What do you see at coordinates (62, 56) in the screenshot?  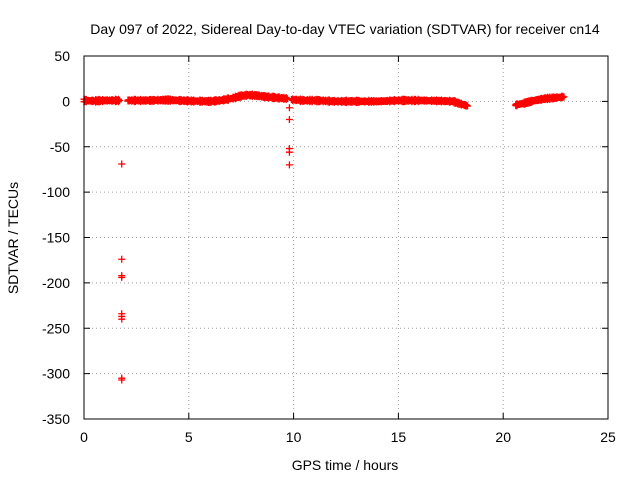 I see `y-tick-label: 50` at bounding box center [62, 56].